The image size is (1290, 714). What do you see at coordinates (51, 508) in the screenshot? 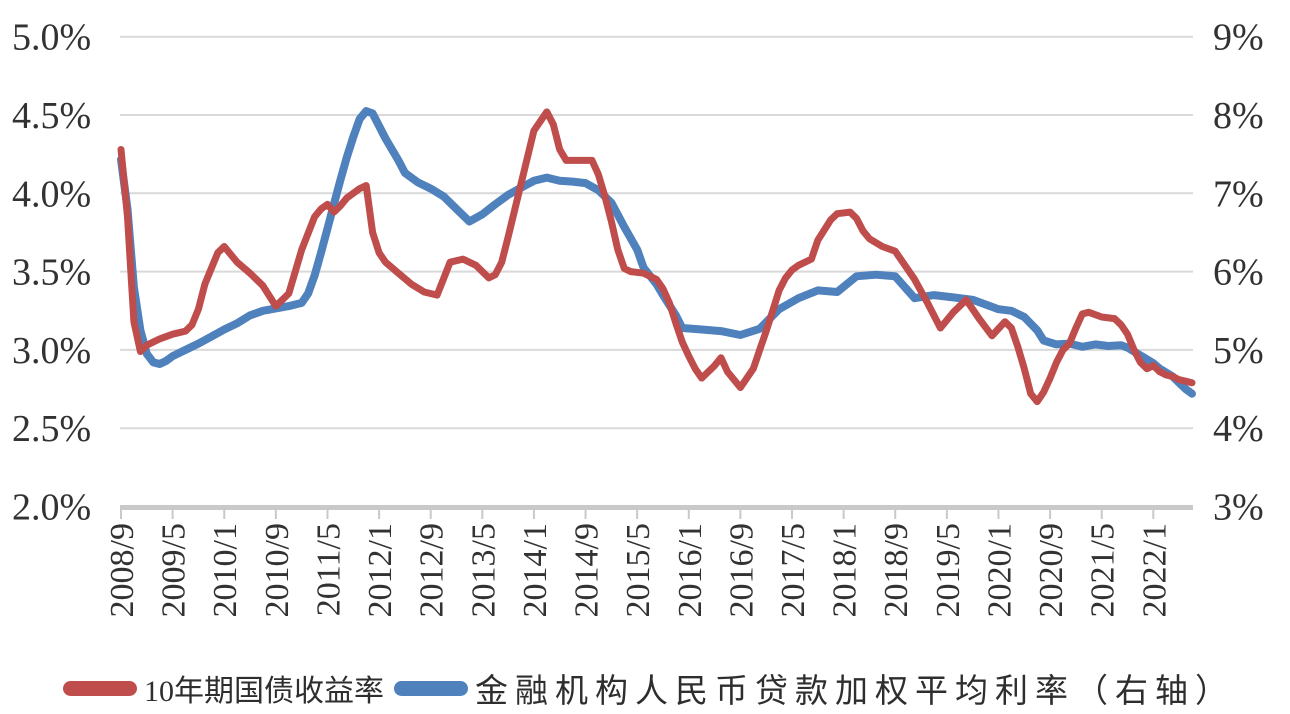
I see `left-axis-tick-label: 2.0%` at bounding box center [51, 508].